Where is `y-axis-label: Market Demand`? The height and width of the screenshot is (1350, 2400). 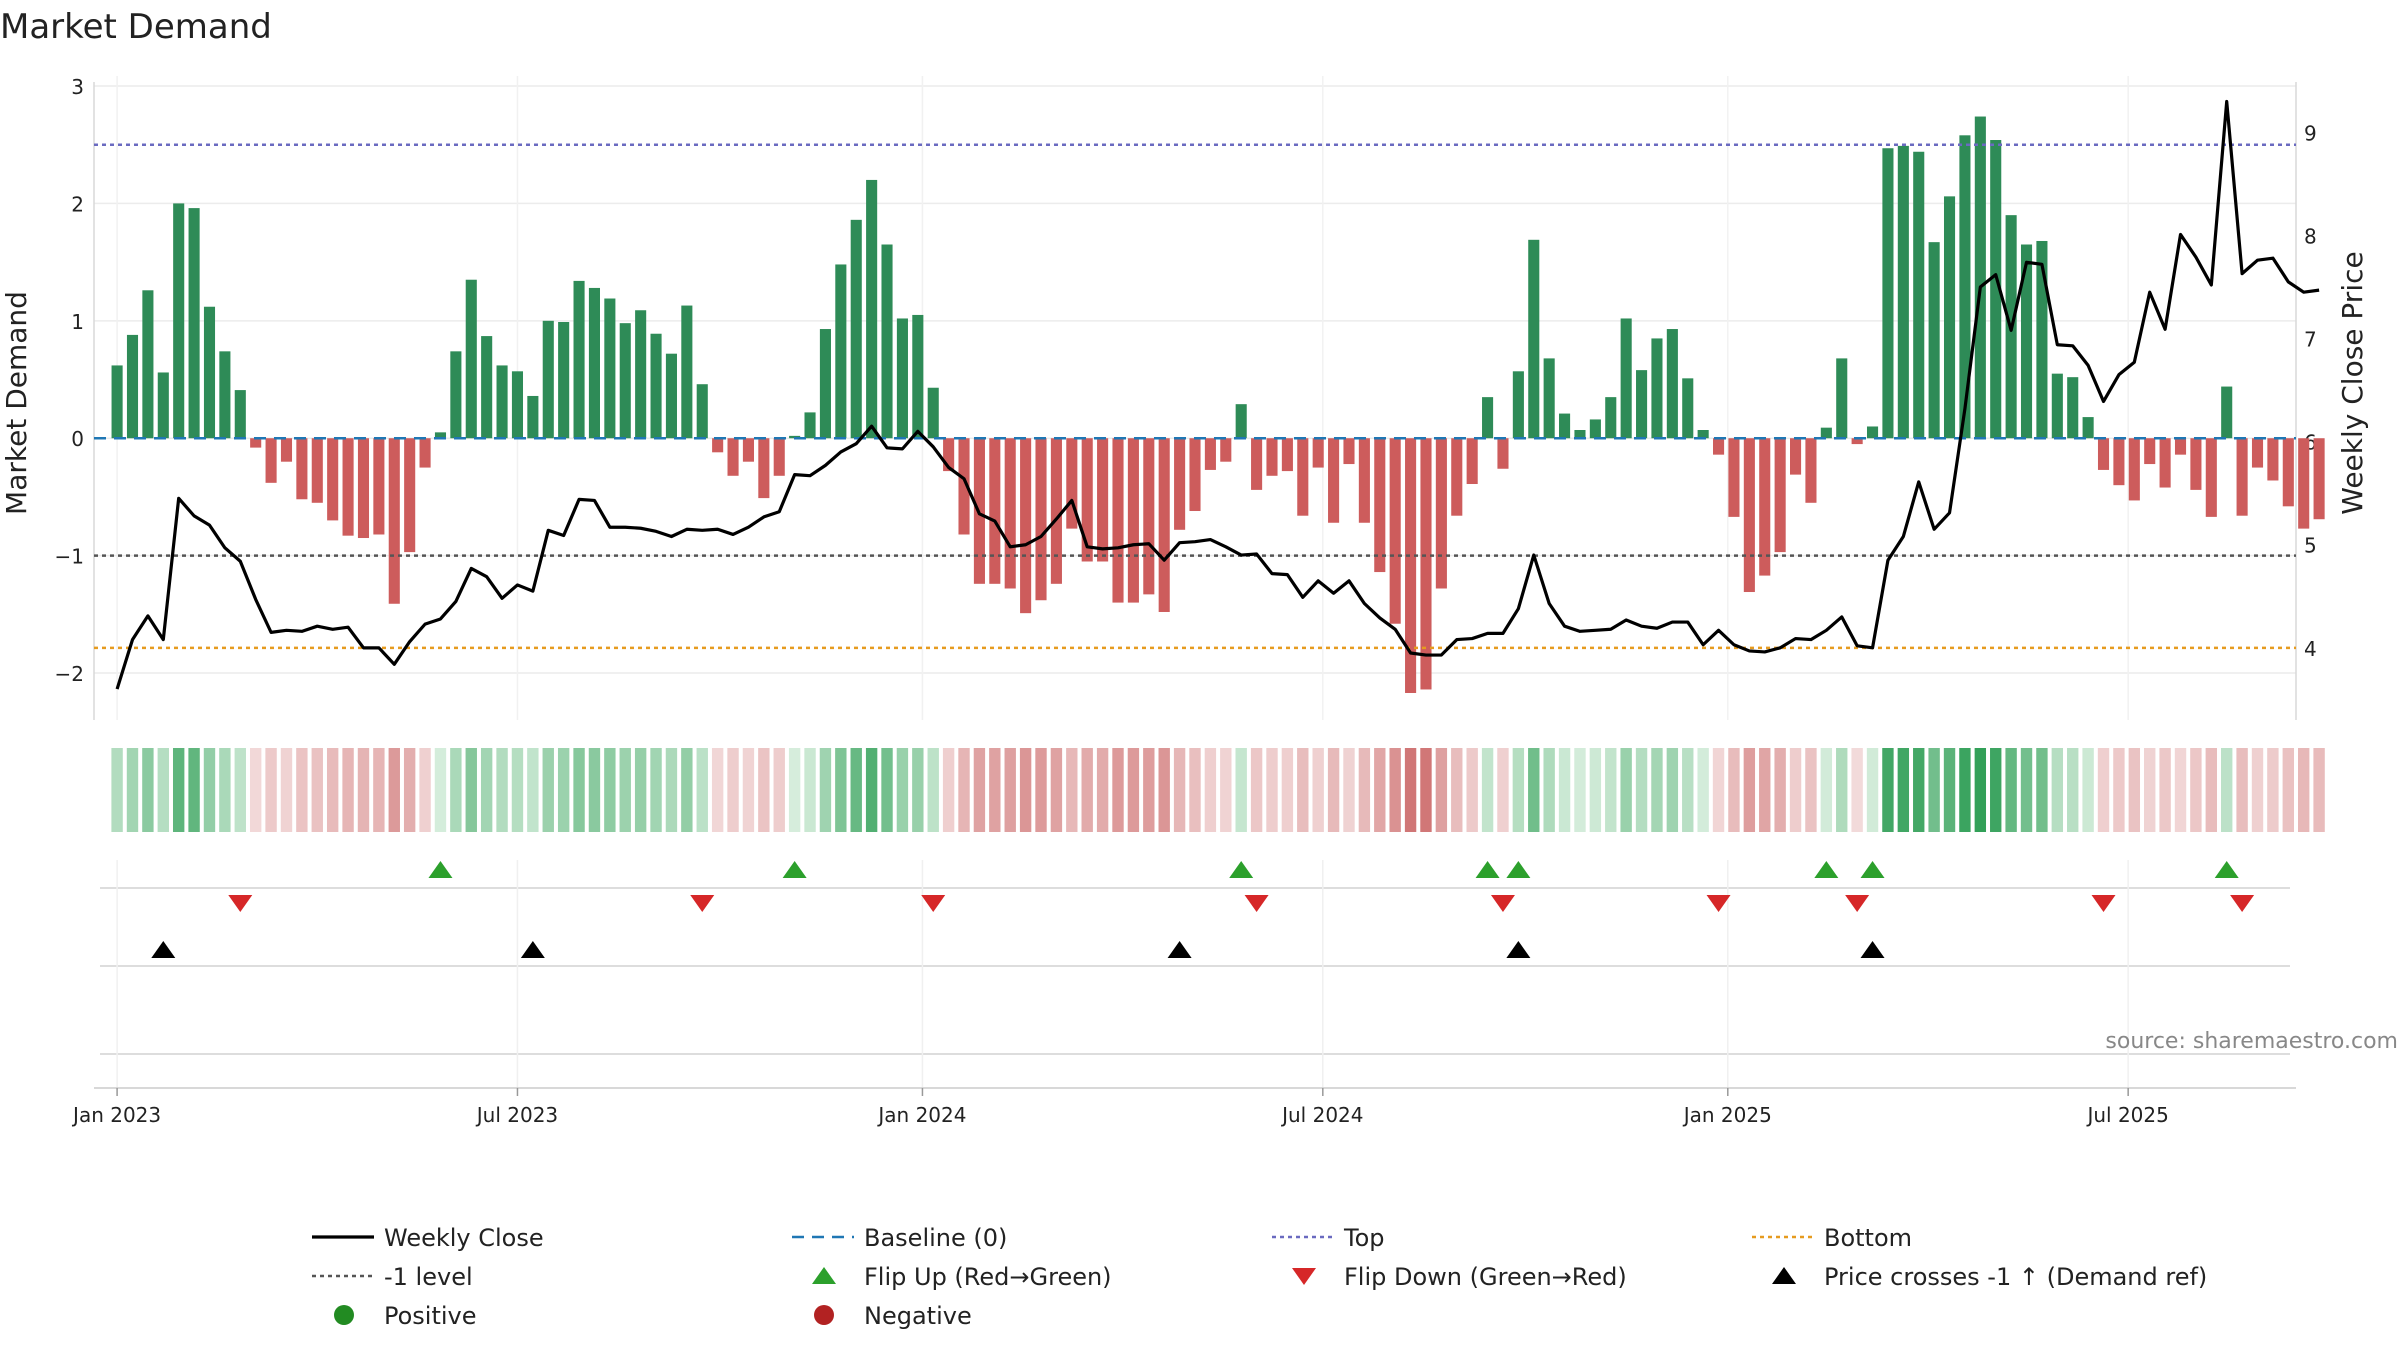 y-axis-label: Market Demand is located at coordinates (16, 403).